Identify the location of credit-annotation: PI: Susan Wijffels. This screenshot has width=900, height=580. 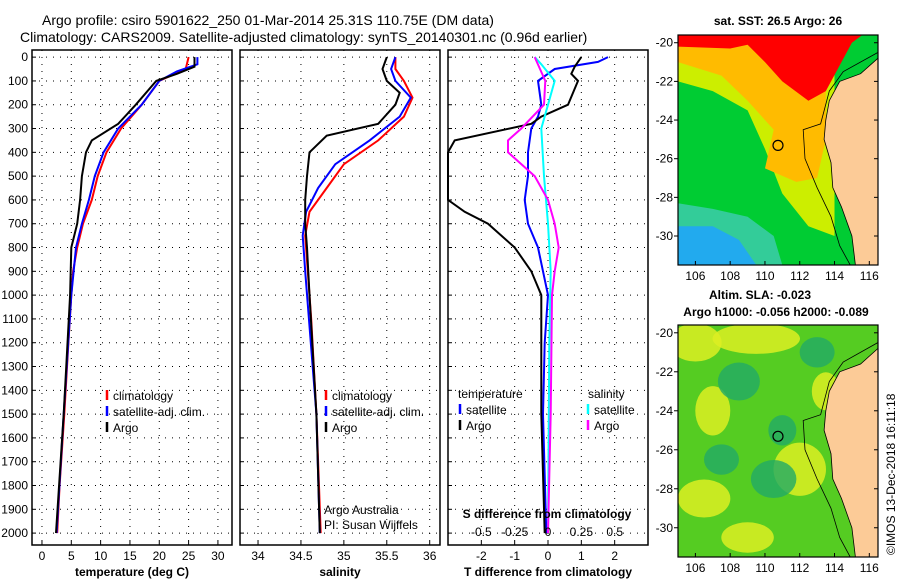
(371, 525).